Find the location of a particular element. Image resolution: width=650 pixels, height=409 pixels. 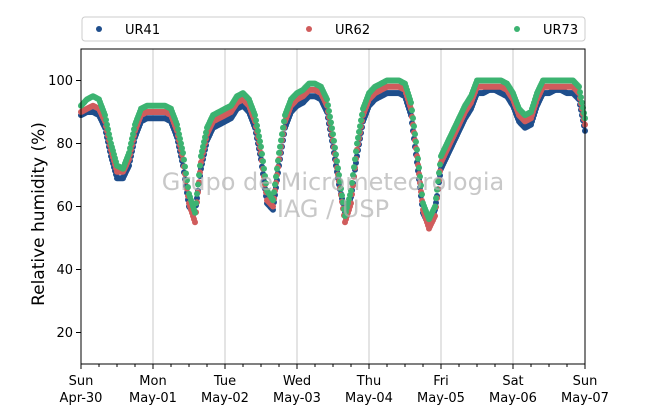

y-tick-label: 60 is located at coordinates (64, 207).